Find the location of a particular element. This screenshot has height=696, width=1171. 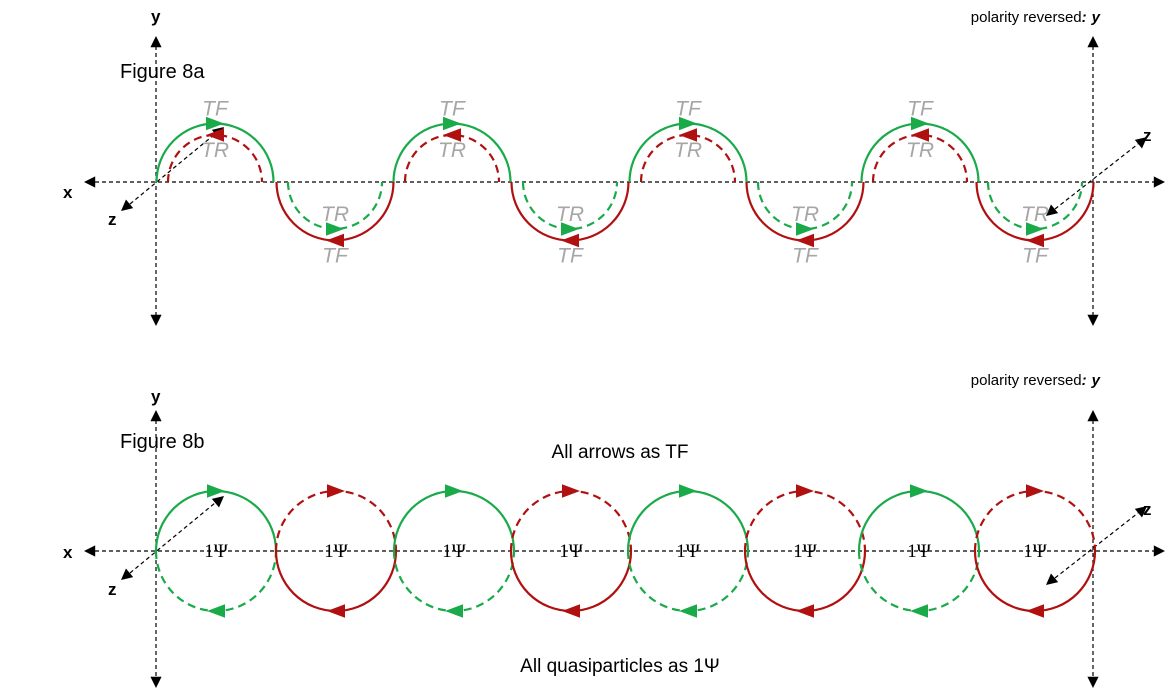

upper-tr-label-2: TR is located at coordinates (452, 150).